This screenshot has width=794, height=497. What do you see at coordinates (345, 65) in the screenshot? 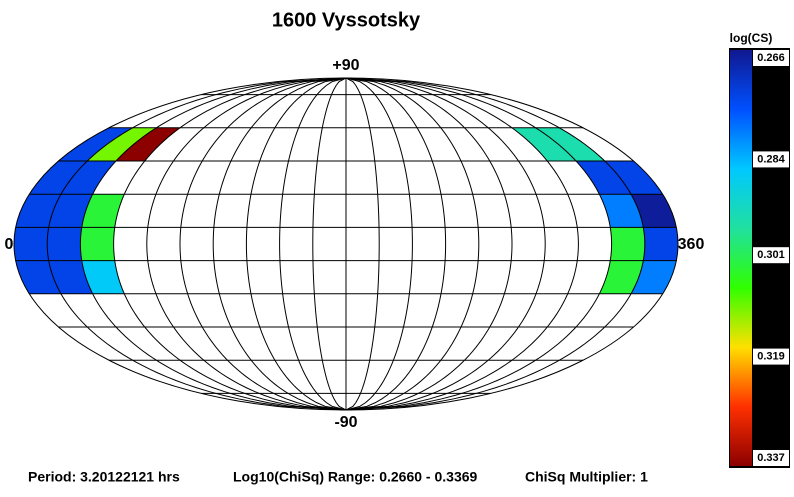
I see `lat-label: +90` at bounding box center [345, 65].